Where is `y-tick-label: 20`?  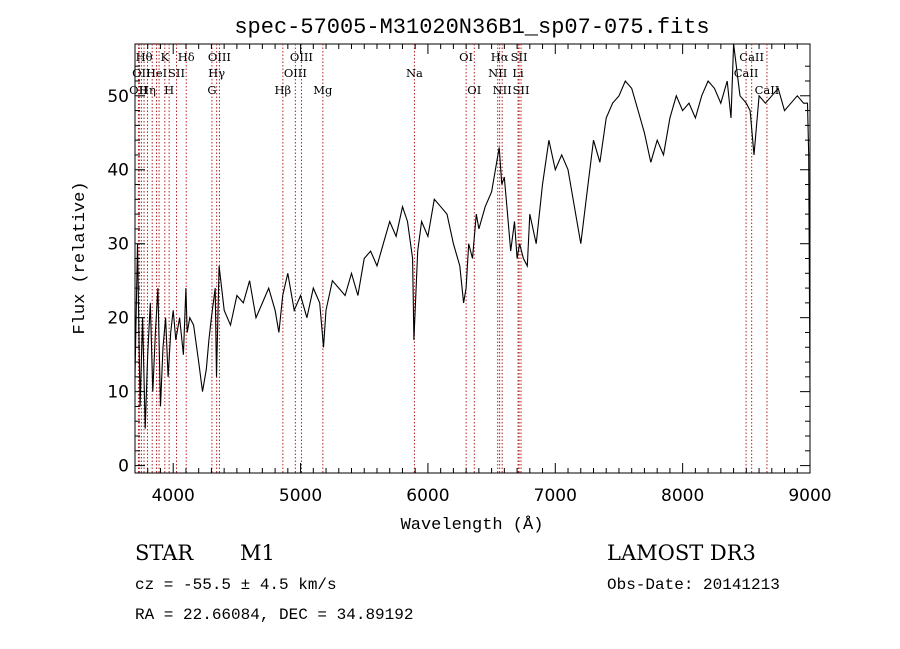 y-tick-label: 20 is located at coordinates (118, 319).